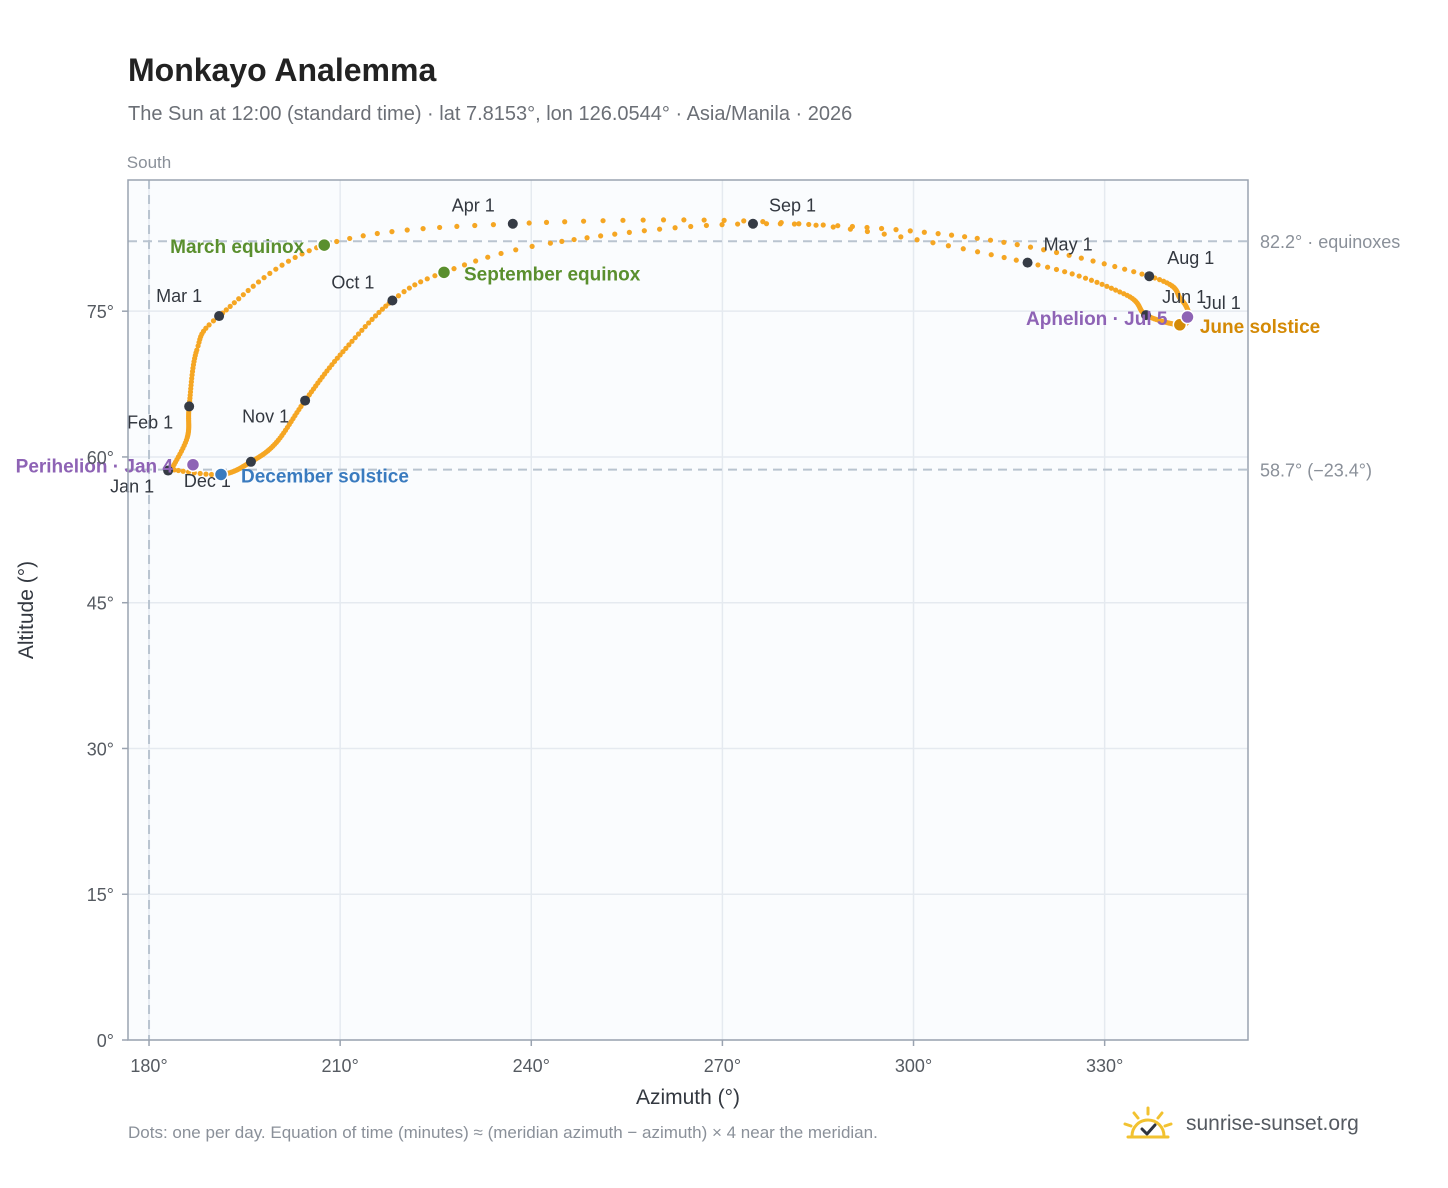  Describe the element at coordinates (95, 467) in the screenshot. I see `event-label: Perihelion · Jan 4` at that location.